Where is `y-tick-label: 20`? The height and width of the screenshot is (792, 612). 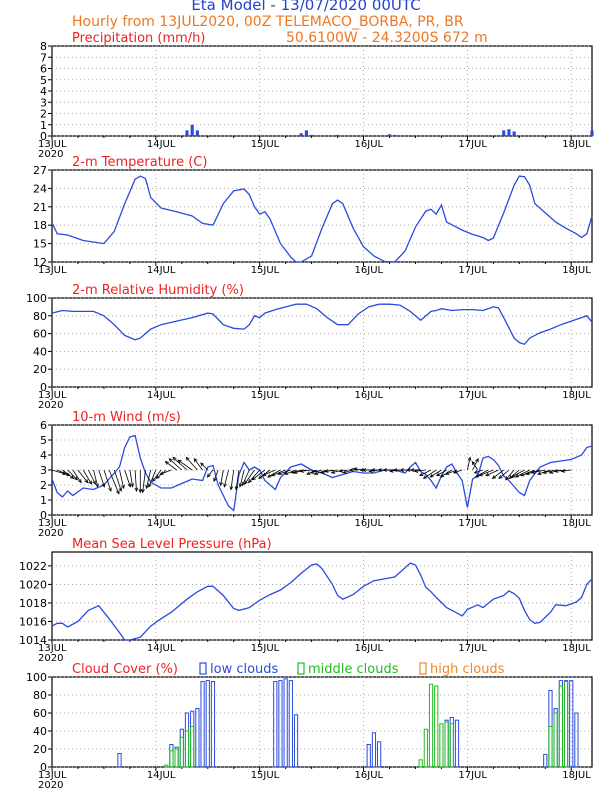
y-tick-label: 20 is located at coordinates (40, 749).